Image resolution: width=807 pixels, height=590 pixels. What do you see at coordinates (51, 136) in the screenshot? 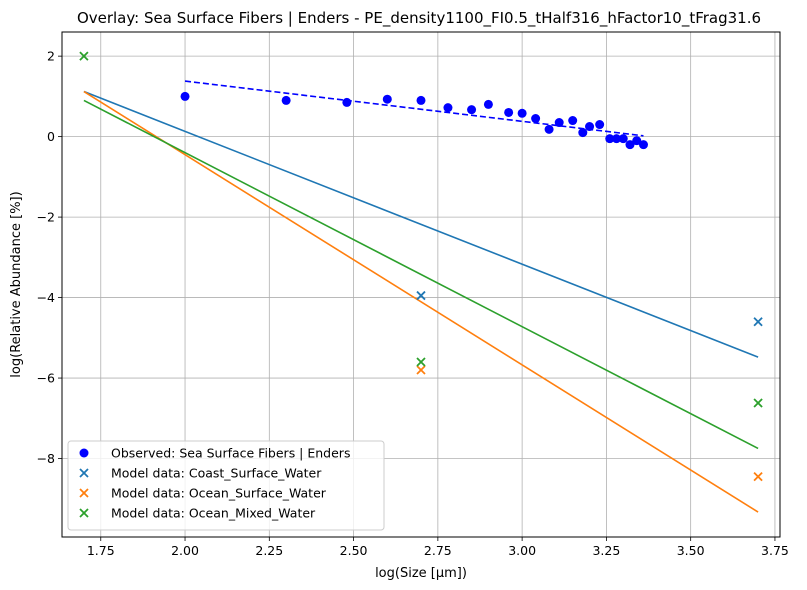
I see `y-tick-label: 0` at bounding box center [51, 136].